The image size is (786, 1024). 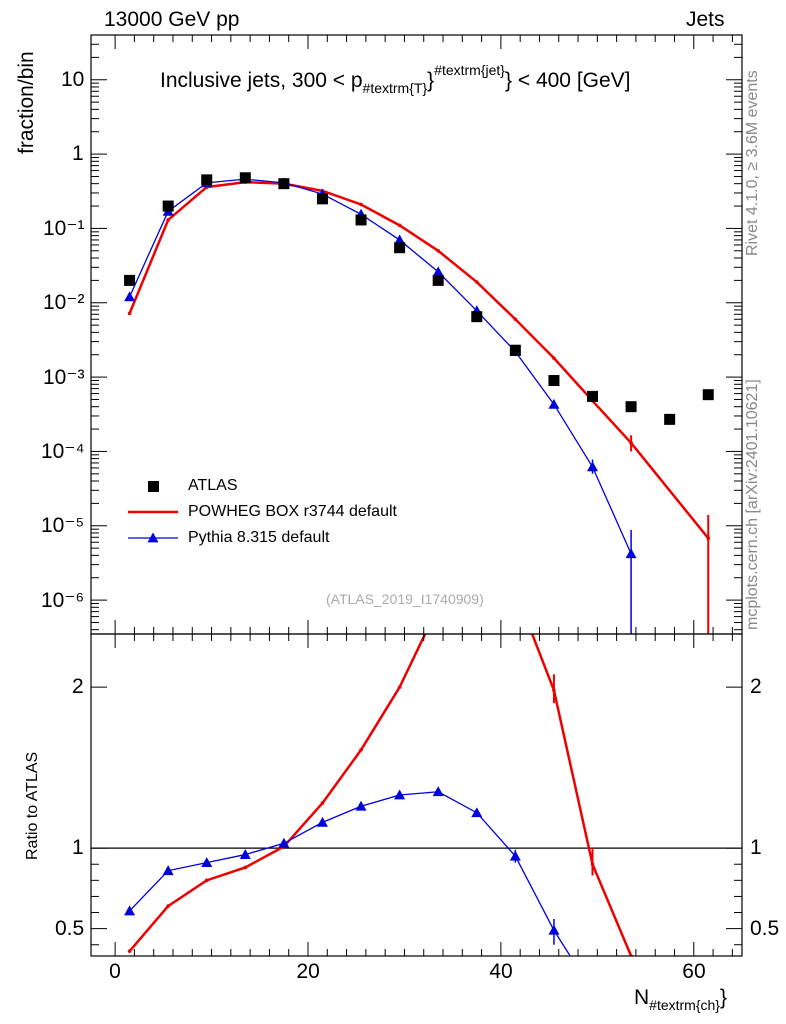 I want to click on y-axis-label: fraction/bin, so click(x=26, y=102).